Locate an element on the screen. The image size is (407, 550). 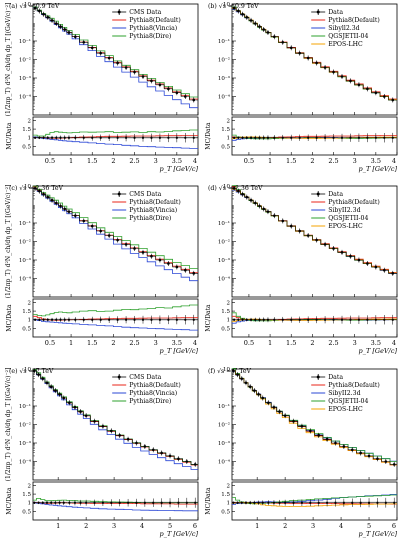
y-axis-label: (1/2πp_T) d²N_ch/dη dp_T [(GeV/c)⁻²] is located at coordinates (8, 242).